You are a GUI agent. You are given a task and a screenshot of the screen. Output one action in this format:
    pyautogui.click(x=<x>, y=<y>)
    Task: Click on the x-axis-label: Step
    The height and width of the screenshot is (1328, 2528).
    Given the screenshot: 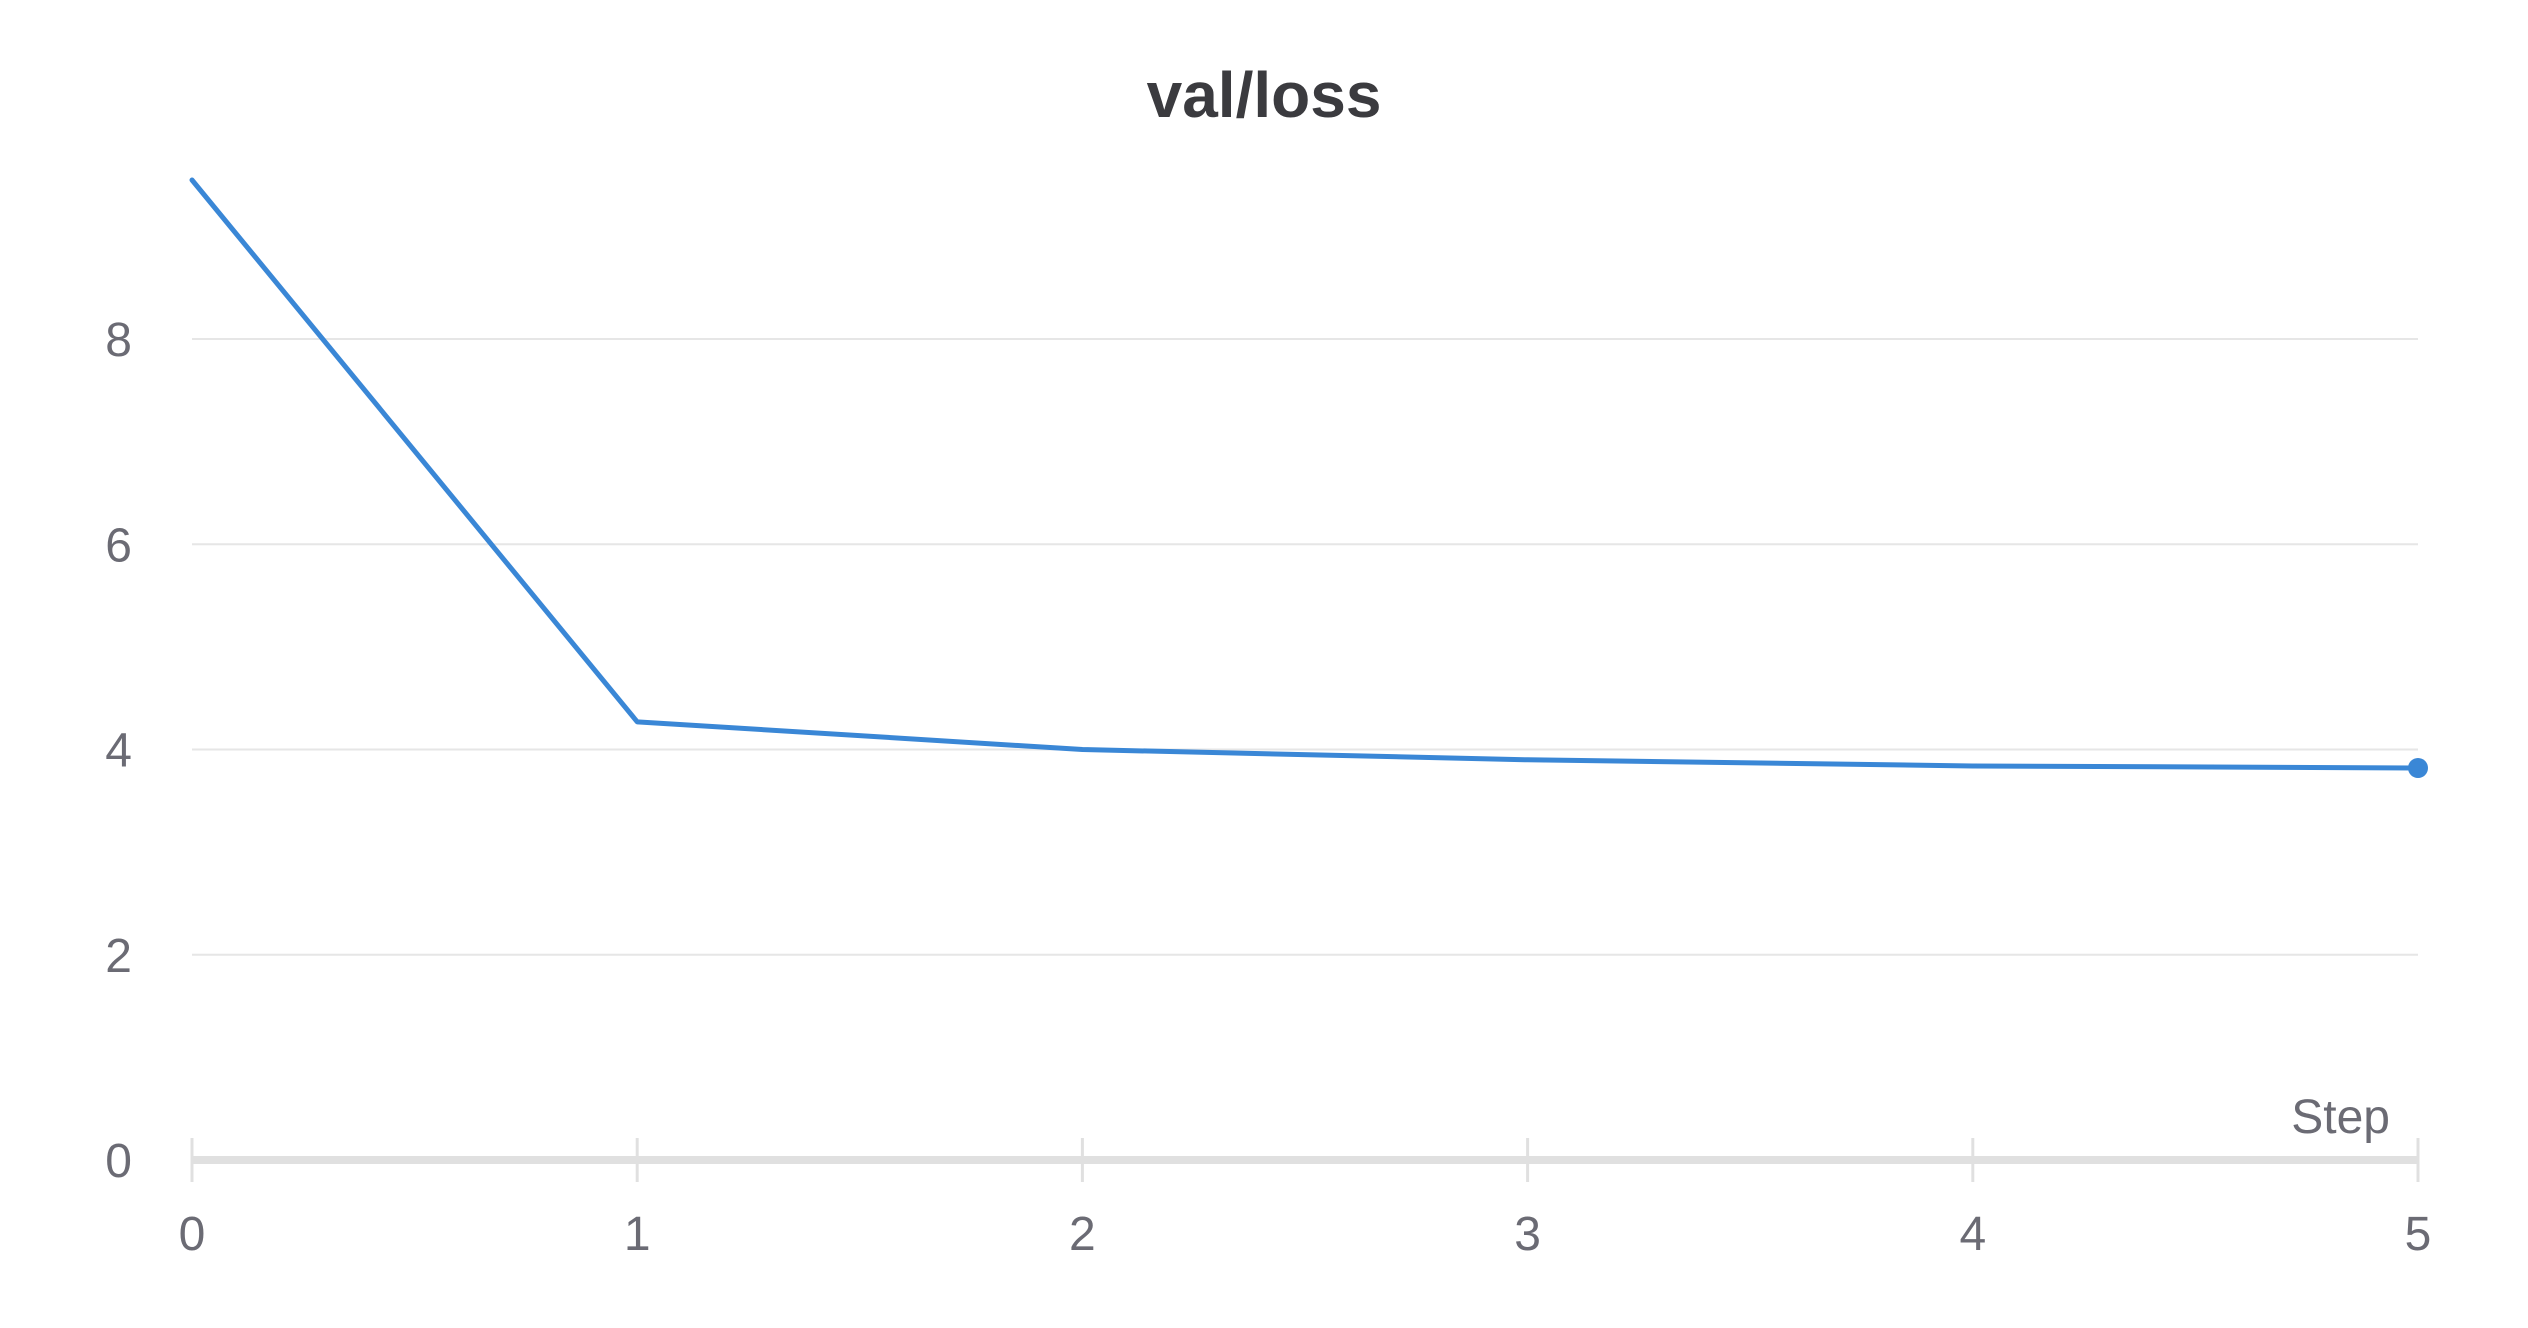 What is the action you would take?
    pyautogui.click(x=2340, y=1117)
    